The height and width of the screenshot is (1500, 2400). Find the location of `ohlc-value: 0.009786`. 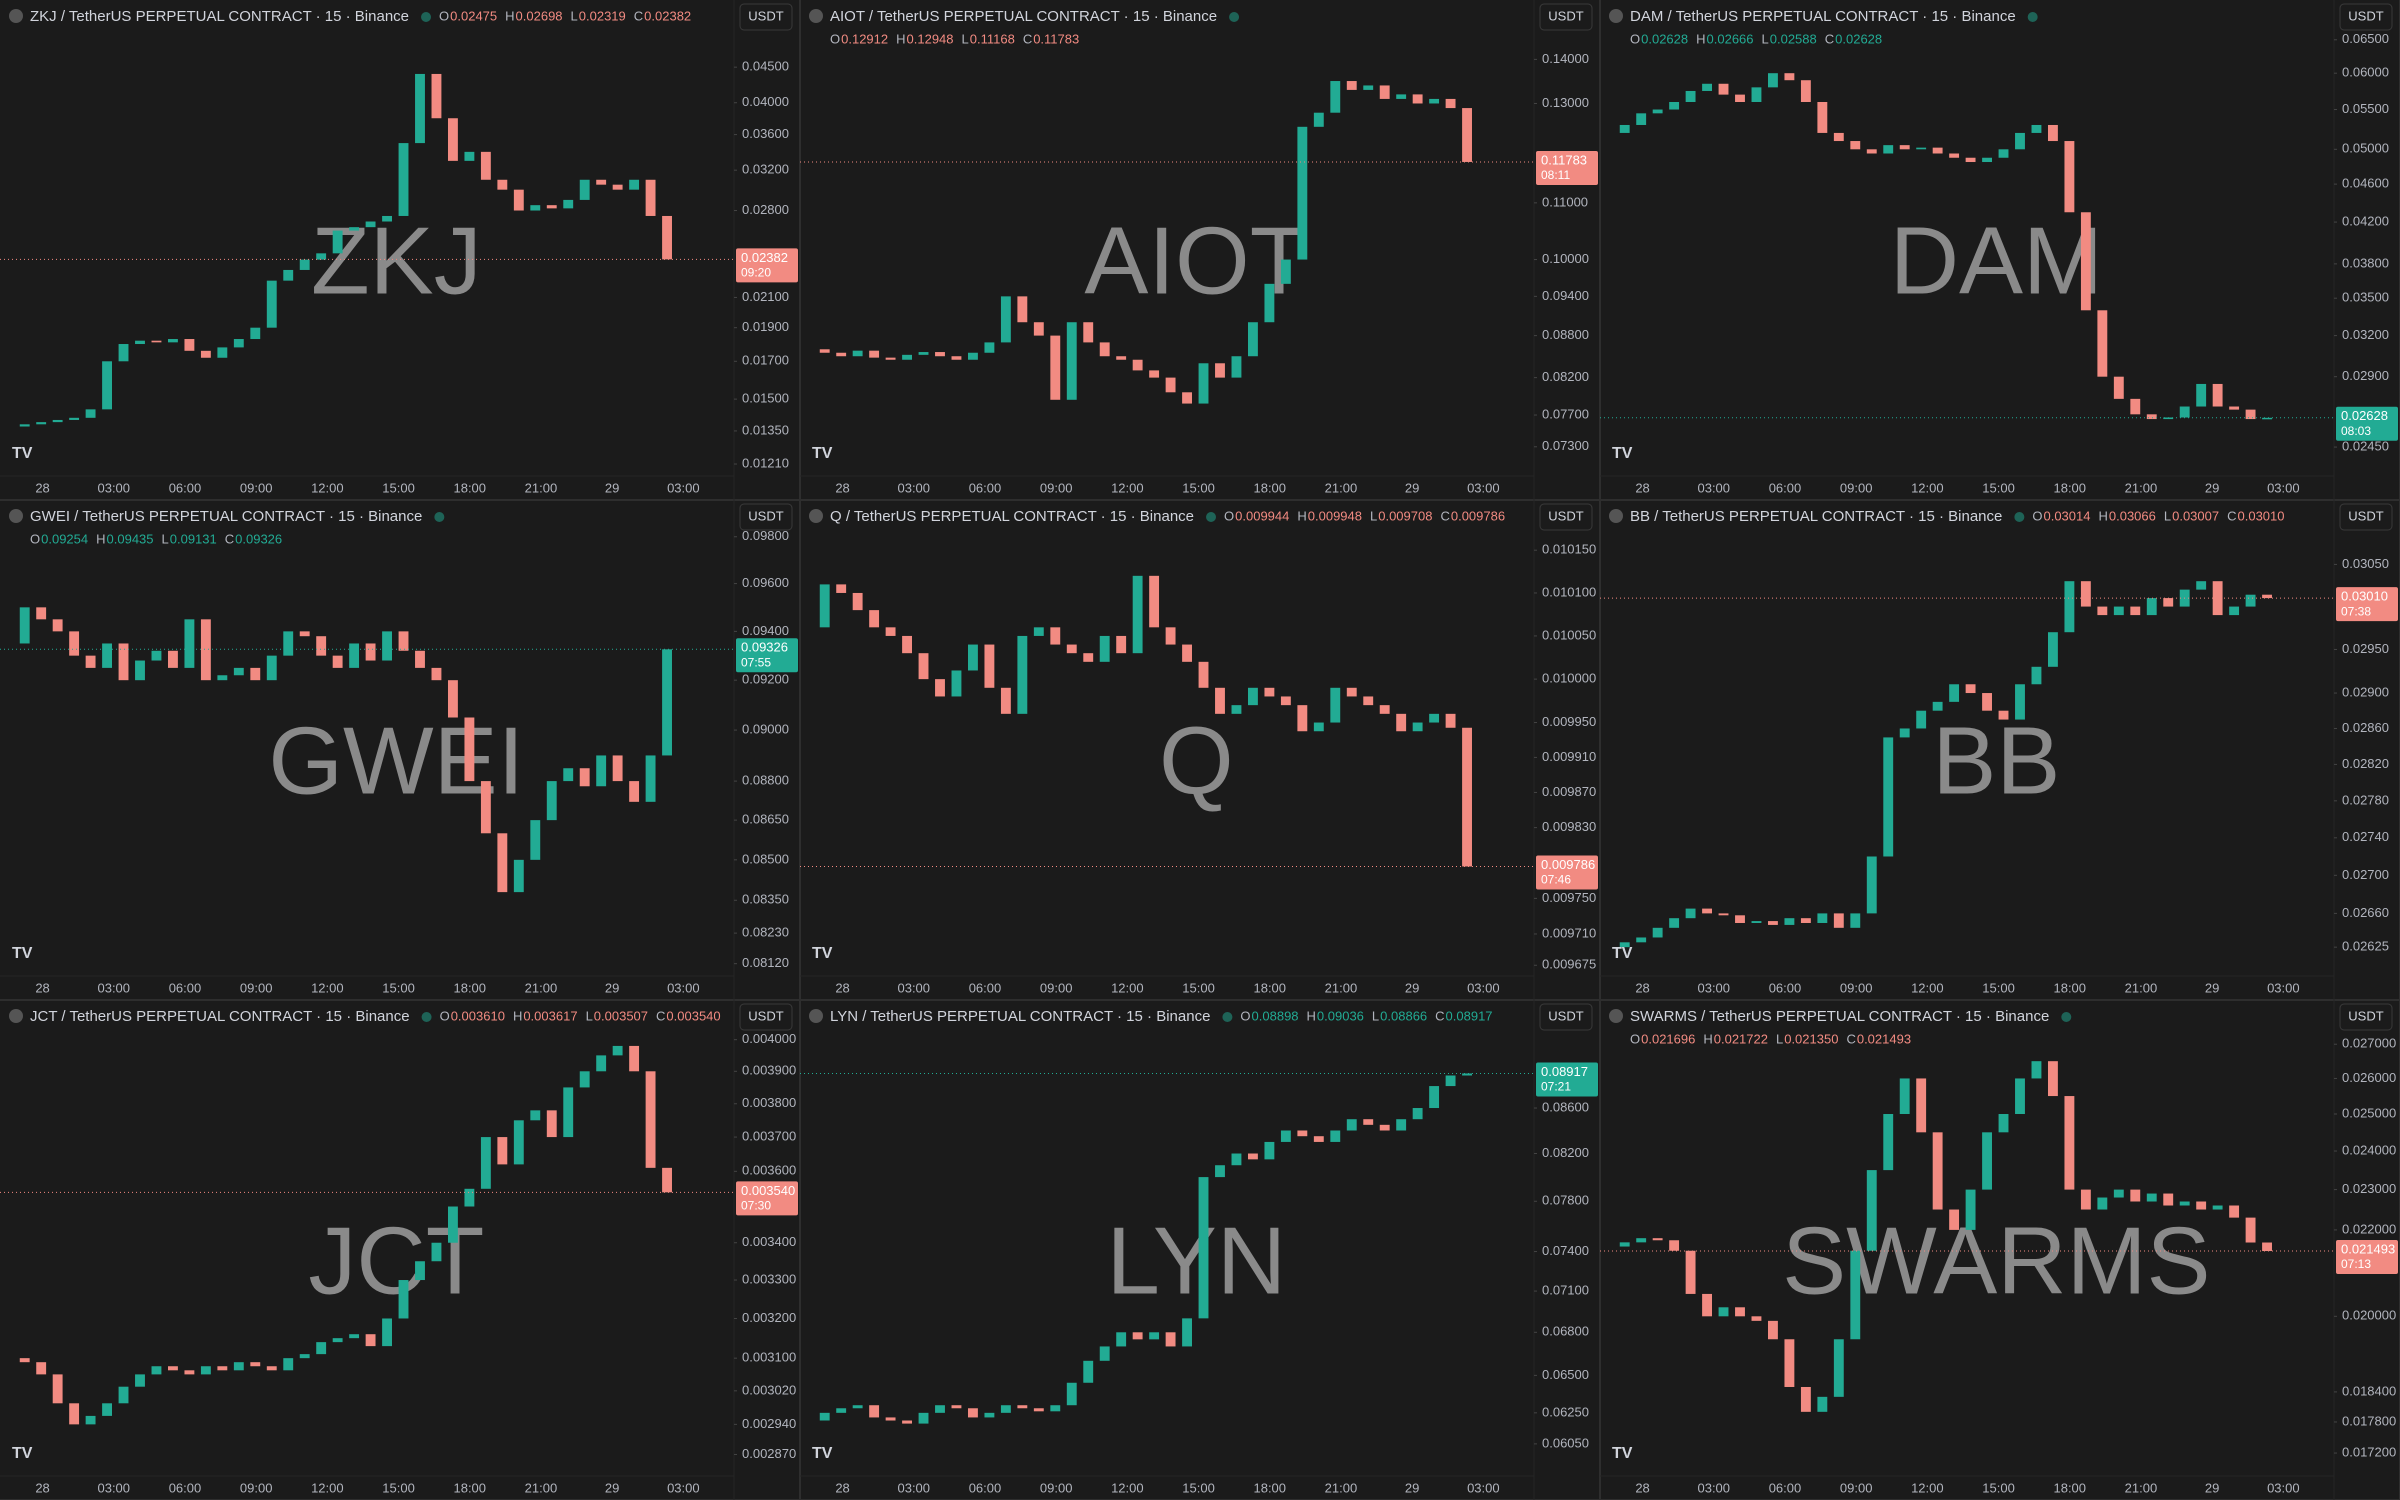

ohlc-value: 0.009786 is located at coordinates (1478, 515).